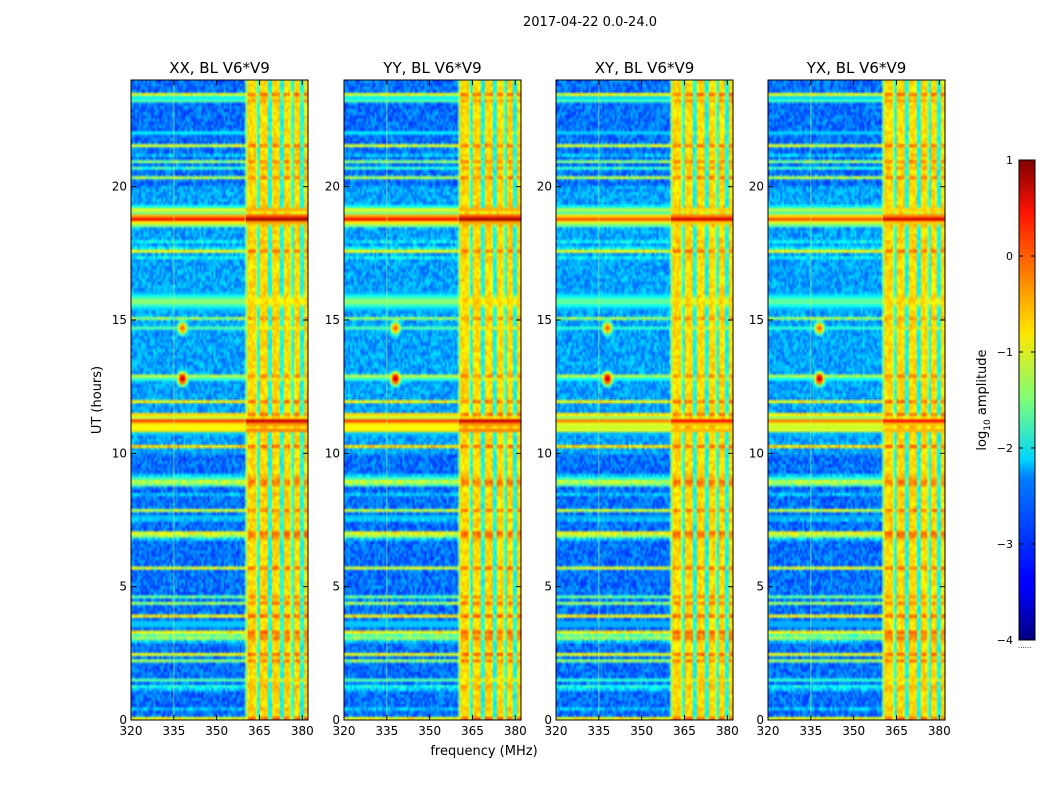  I want to click on heatmap-image-xy, so click(644, 400).